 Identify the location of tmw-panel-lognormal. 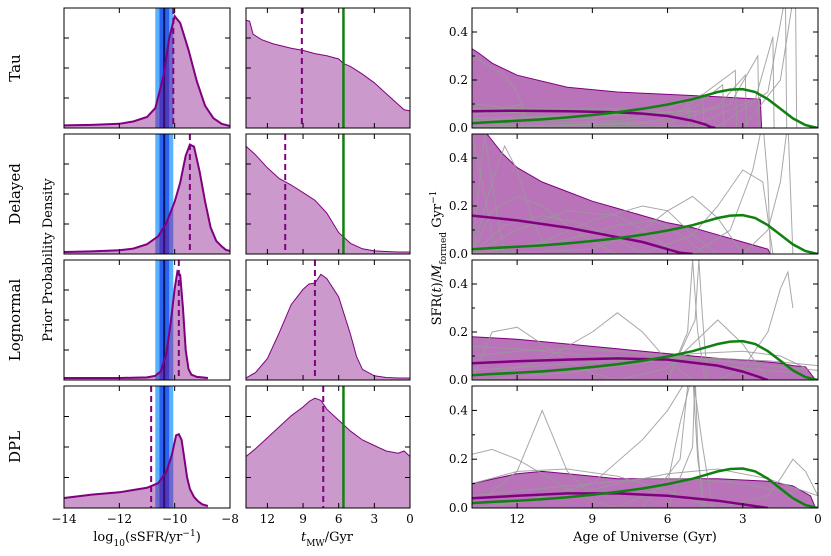
(328, 320).